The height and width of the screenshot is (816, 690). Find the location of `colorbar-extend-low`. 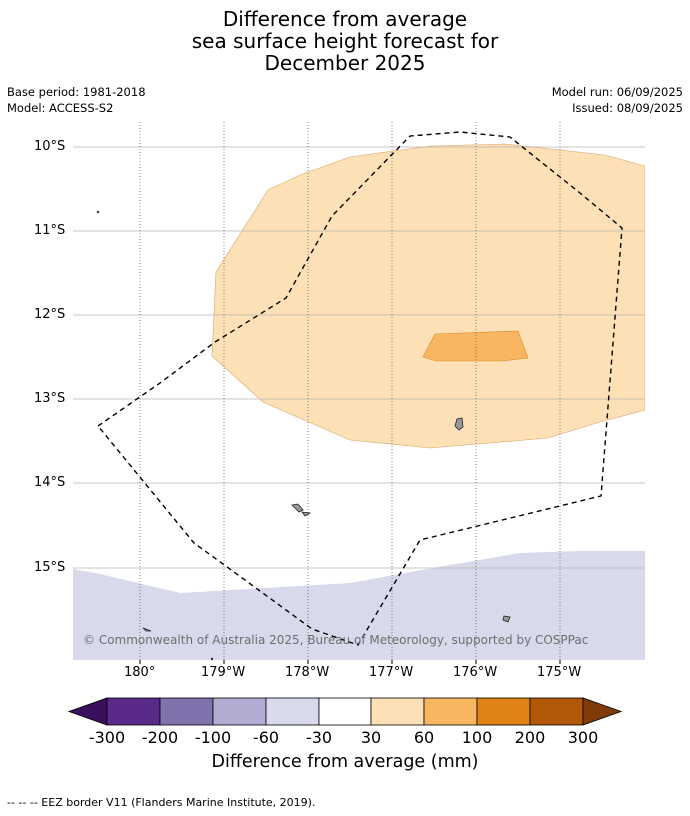

colorbar-extend-low is located at coordinates (87, 711).